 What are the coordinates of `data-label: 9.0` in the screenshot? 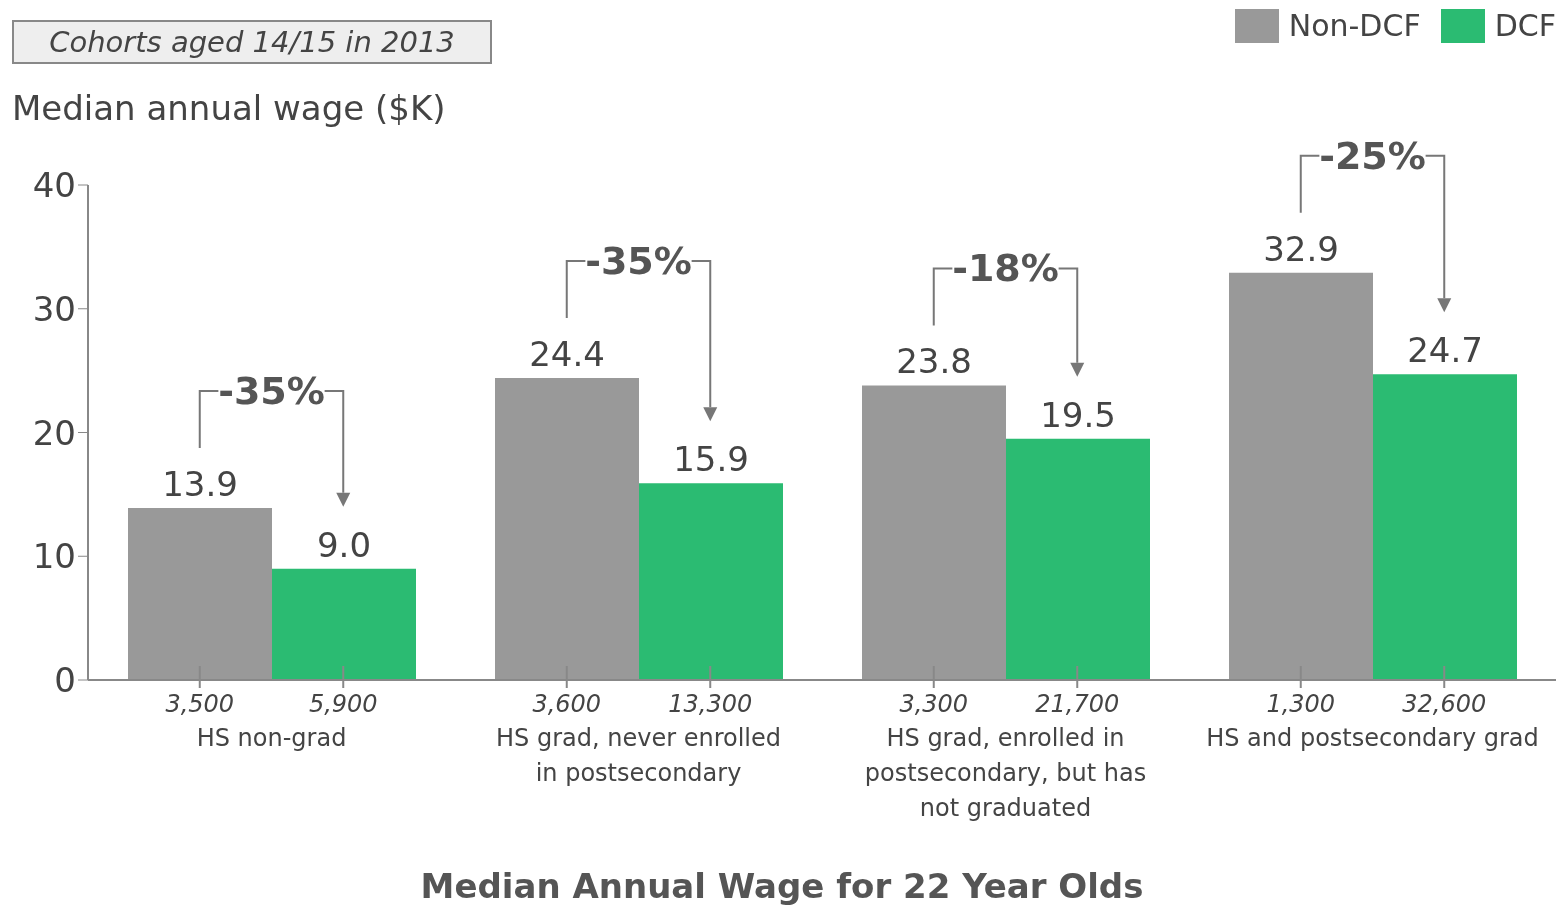 It's located at (344, 544).